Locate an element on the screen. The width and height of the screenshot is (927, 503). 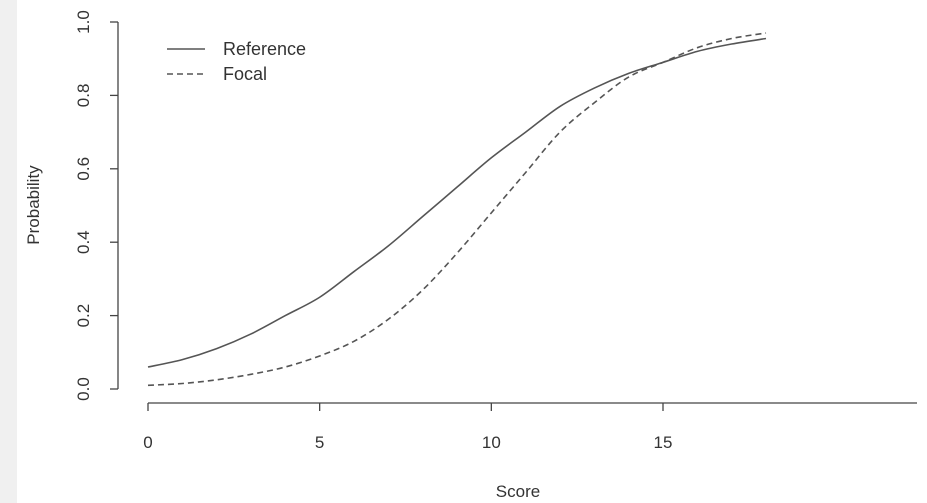
x-tick-label: 10 is located at coordinates (491, 442).